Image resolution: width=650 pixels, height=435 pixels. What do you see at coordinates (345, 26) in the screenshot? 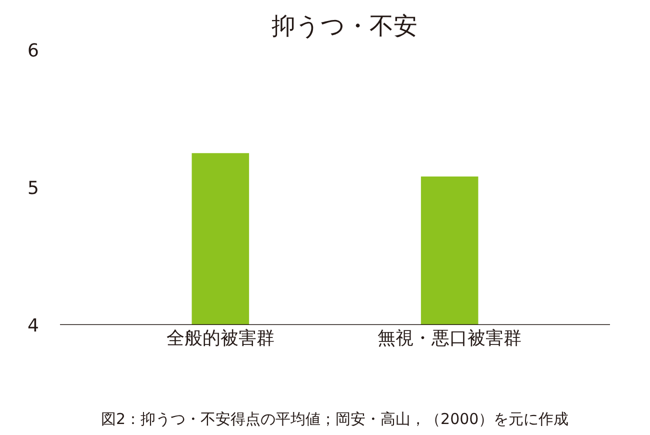
I see `chart-title: 抑うつ・不安` at bounding box center [345, 26].